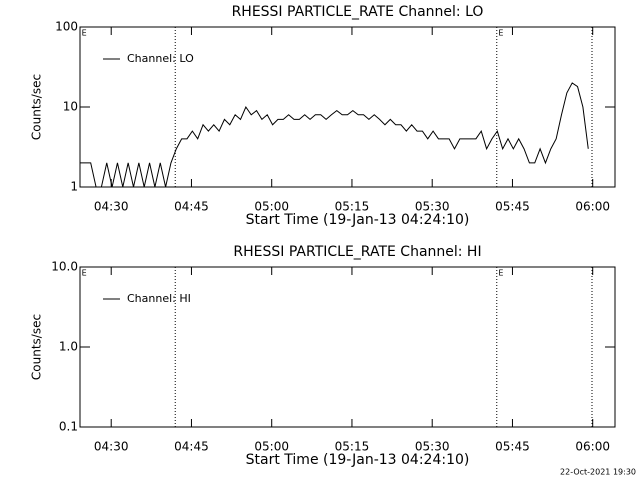 The image size is (640, 480). Describe the element at coordinates (160, 58) in the screenshot. I see `legend-label: Channel: LO` at that location.